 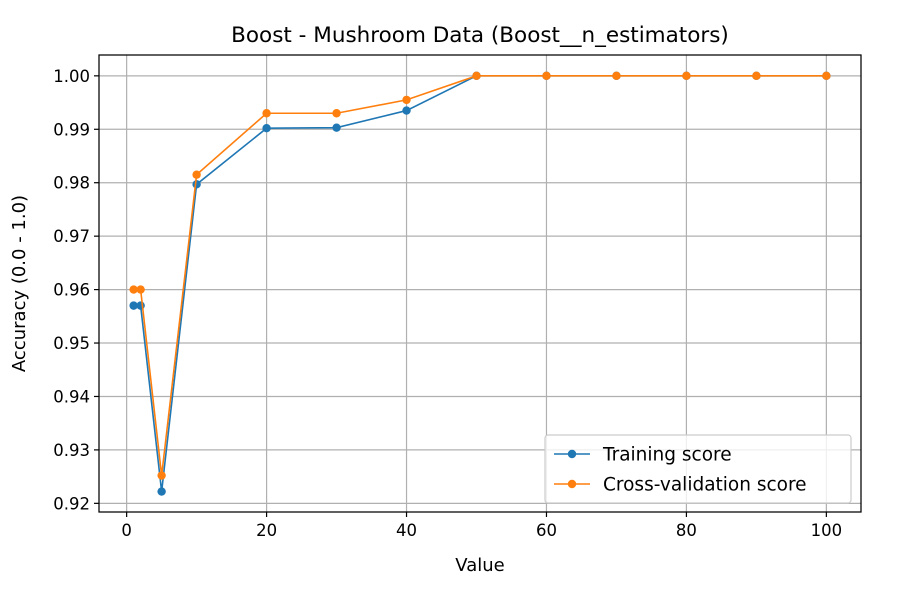 What do you see at coordinates (126, 530) in the screenshot?
I see `x-tick-label: 0` at bounding box center [126, 530].